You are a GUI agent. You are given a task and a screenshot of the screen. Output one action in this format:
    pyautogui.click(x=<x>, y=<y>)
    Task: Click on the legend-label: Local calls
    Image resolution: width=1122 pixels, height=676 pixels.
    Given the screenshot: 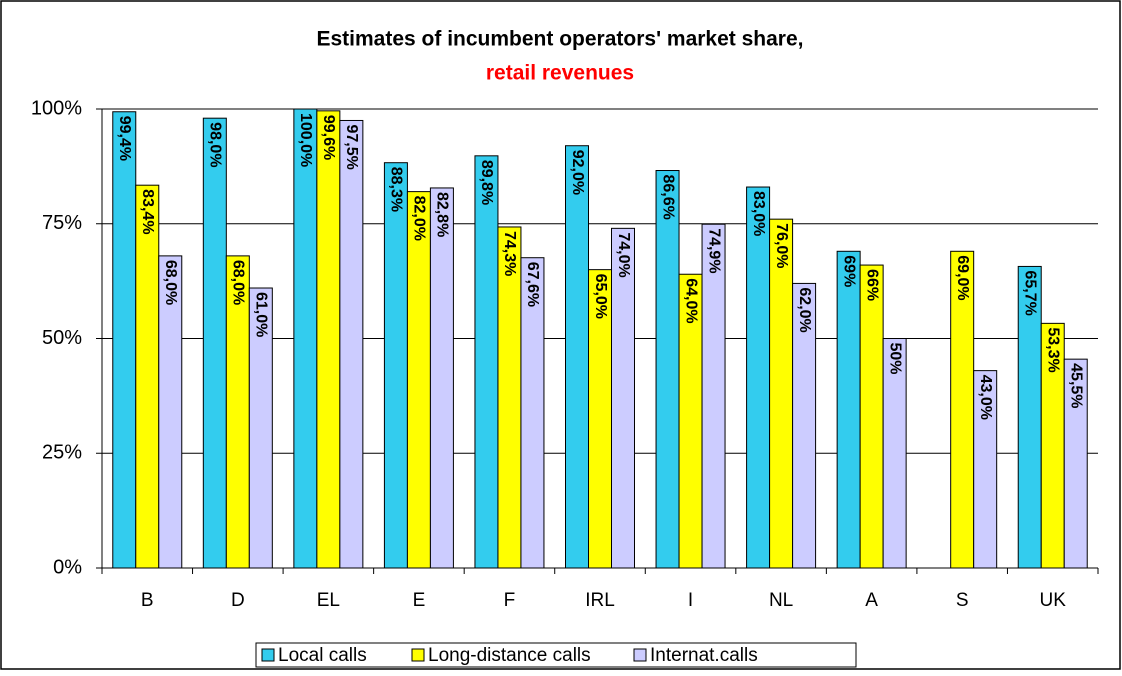 What is the action you would take?
    pyautogui.click(x=322, y=655)
    